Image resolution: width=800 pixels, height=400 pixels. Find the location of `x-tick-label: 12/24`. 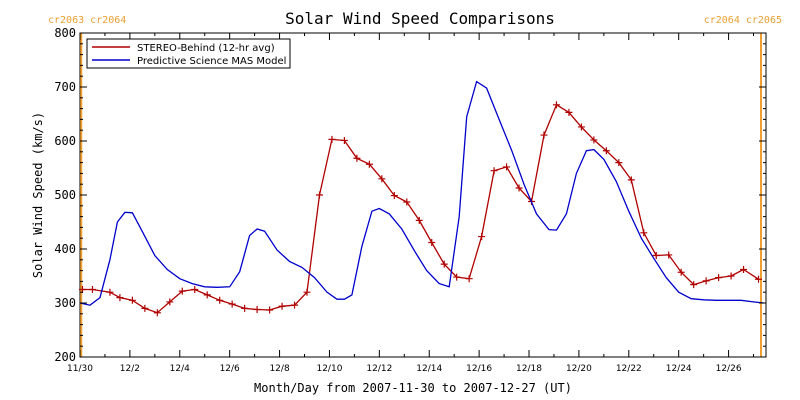

x-tick-label: 12/24 is located at coordinates (679, 369).